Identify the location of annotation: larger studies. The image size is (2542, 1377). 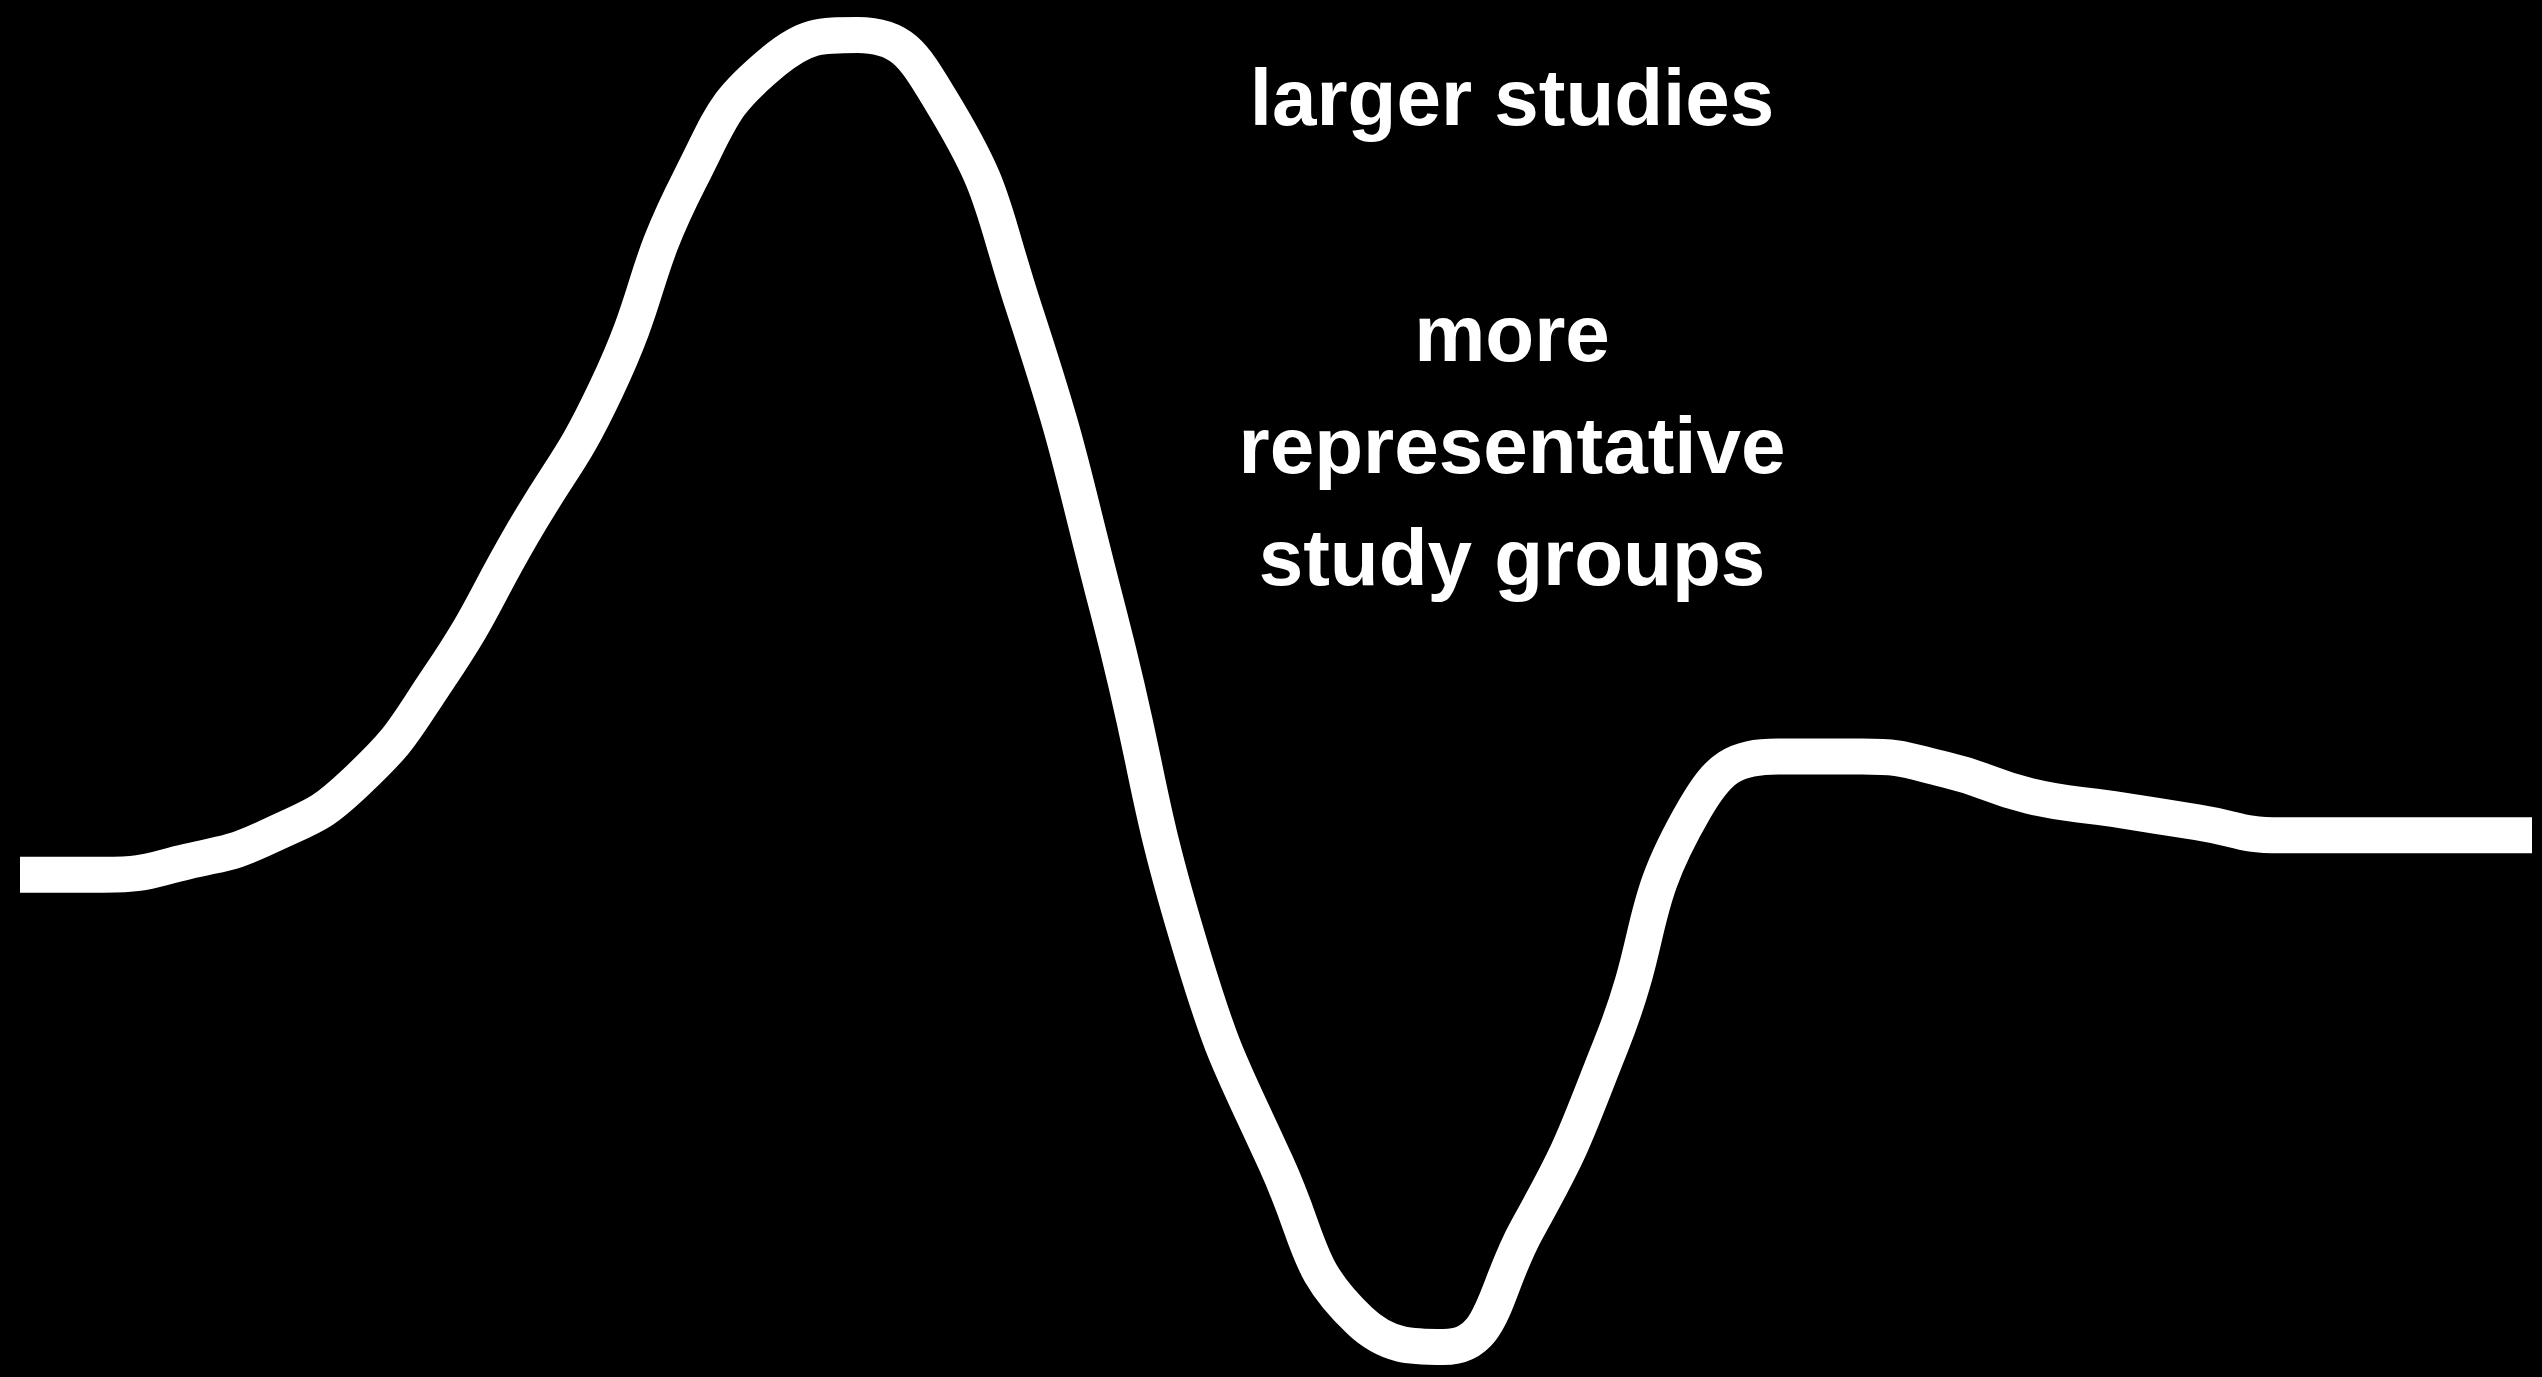
(1512, 97).